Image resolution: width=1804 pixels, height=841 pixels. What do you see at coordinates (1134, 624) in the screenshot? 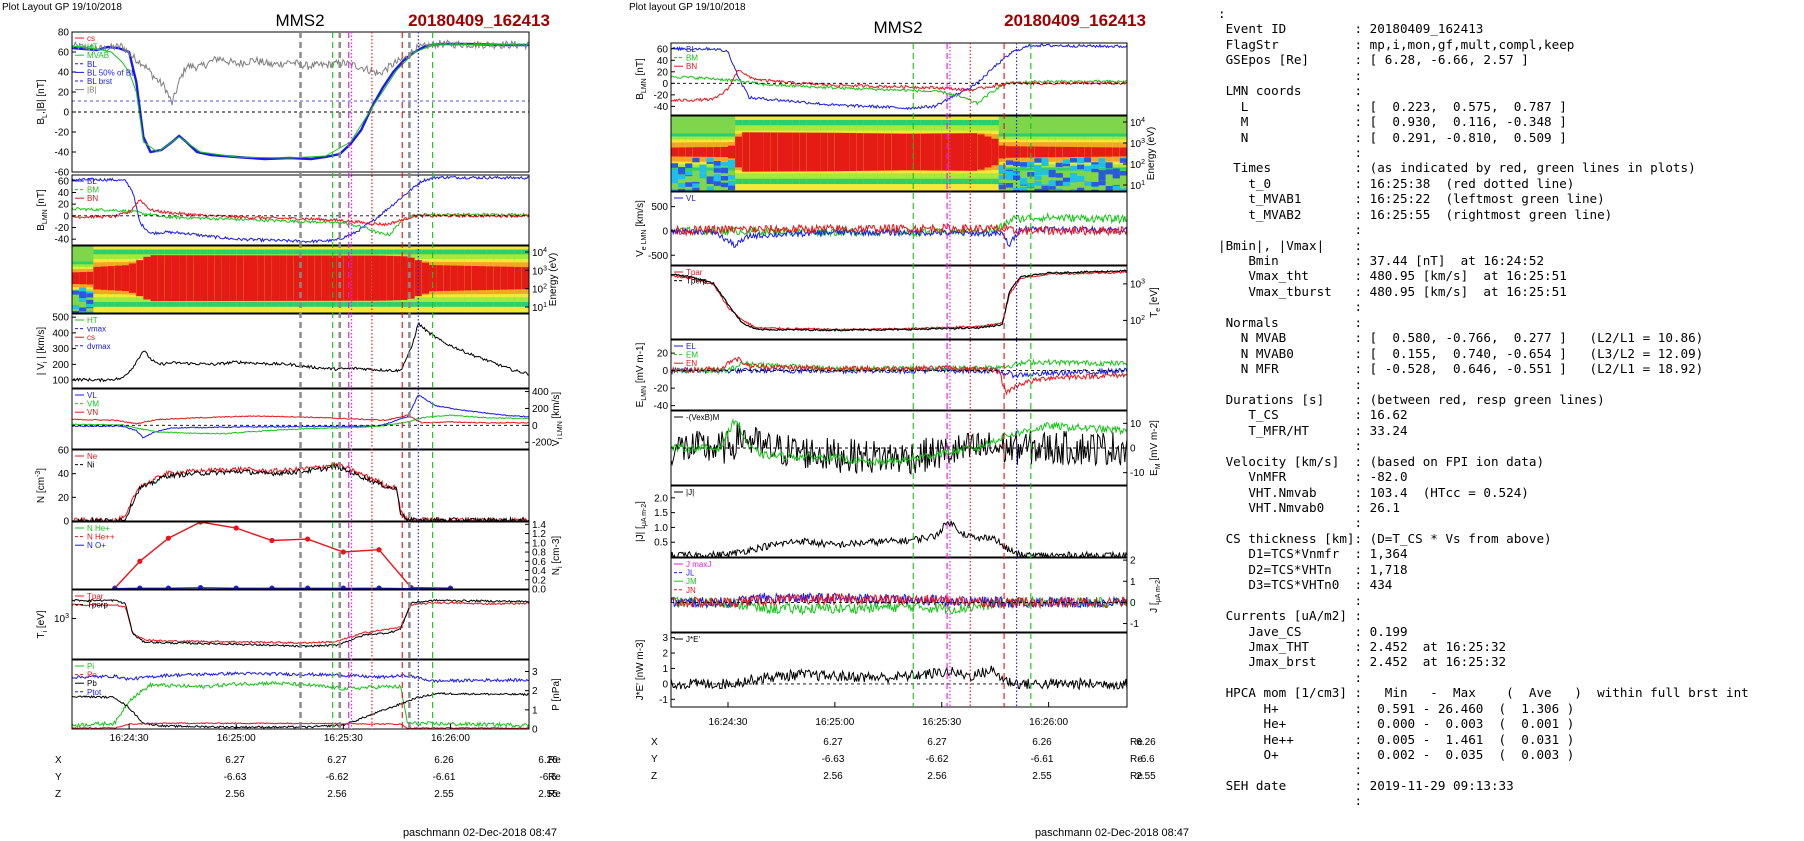
I see `tick-label: -1` at bounding box center [1134, 624].